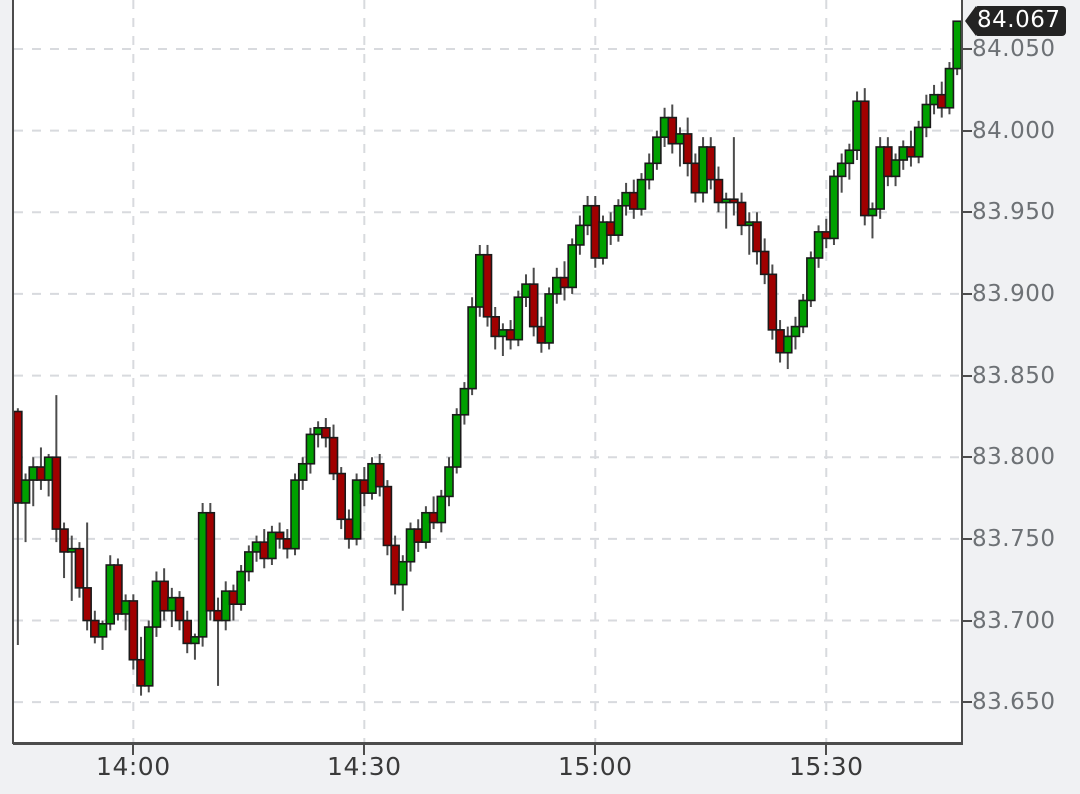 This screenshot has height=794, width=1080. What do you see at coordinates (1014, 538) in the screenshot?
I see `y-axis-tick-label: 83.750` at bounding box center [1014, 538].